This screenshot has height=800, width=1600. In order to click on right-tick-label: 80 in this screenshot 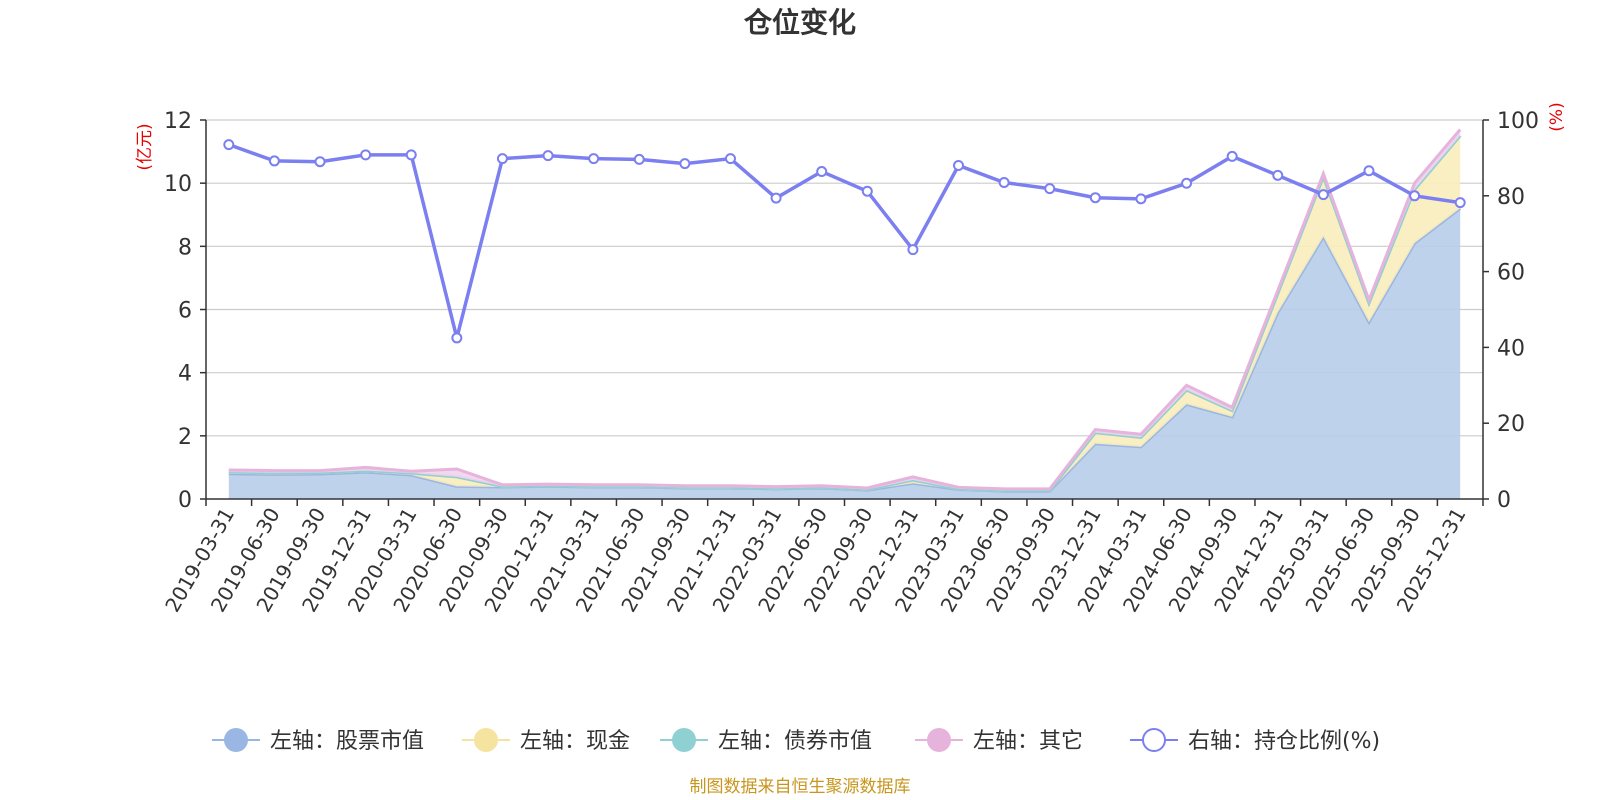, I will do `click(1511, 197)`.